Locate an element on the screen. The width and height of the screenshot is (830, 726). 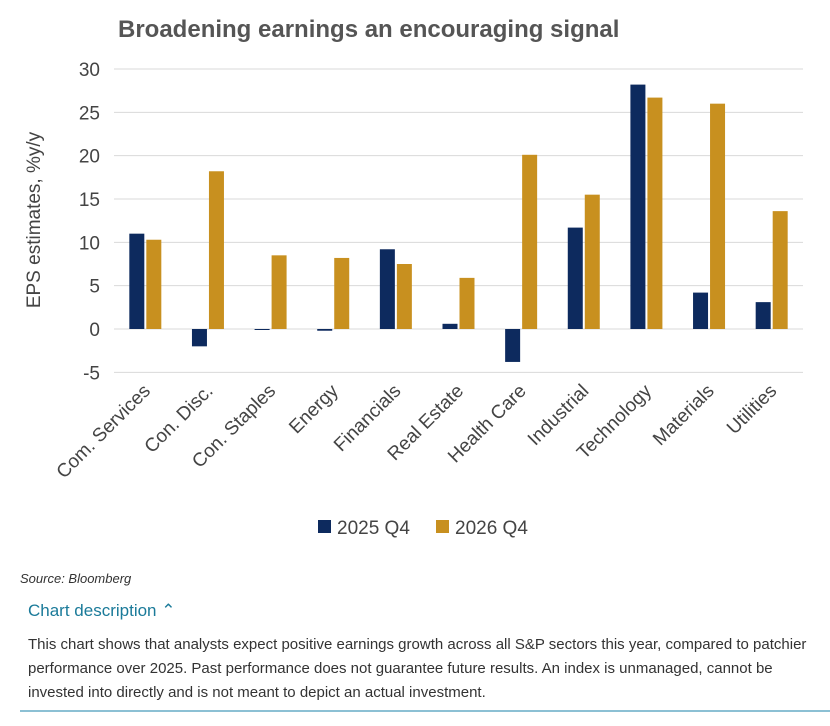
source-note: Source: Bloomberg is located at coordinates (76, 578).